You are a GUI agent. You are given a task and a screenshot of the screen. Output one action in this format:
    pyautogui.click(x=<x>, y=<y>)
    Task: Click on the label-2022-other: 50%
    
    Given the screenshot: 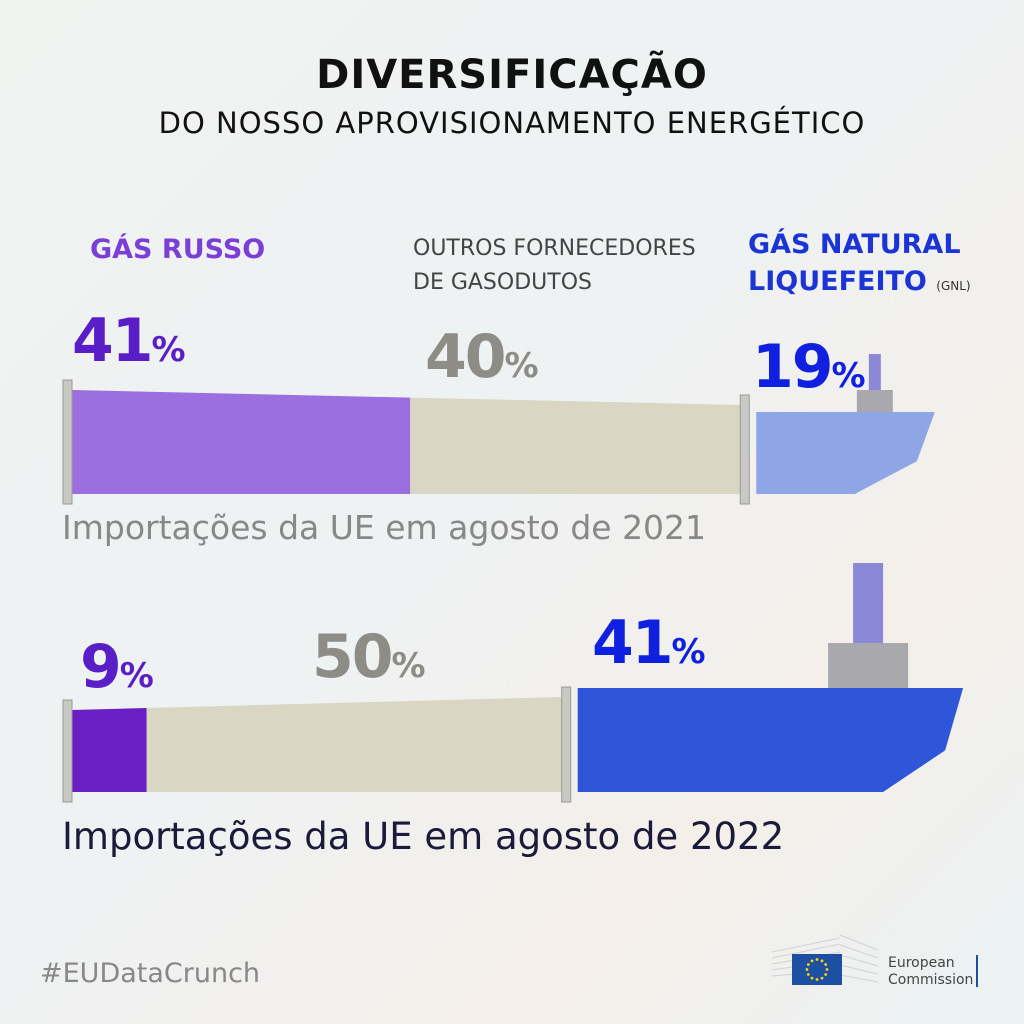 What is the action you would take?
    pyautogui.click(x=369, y=657)
    